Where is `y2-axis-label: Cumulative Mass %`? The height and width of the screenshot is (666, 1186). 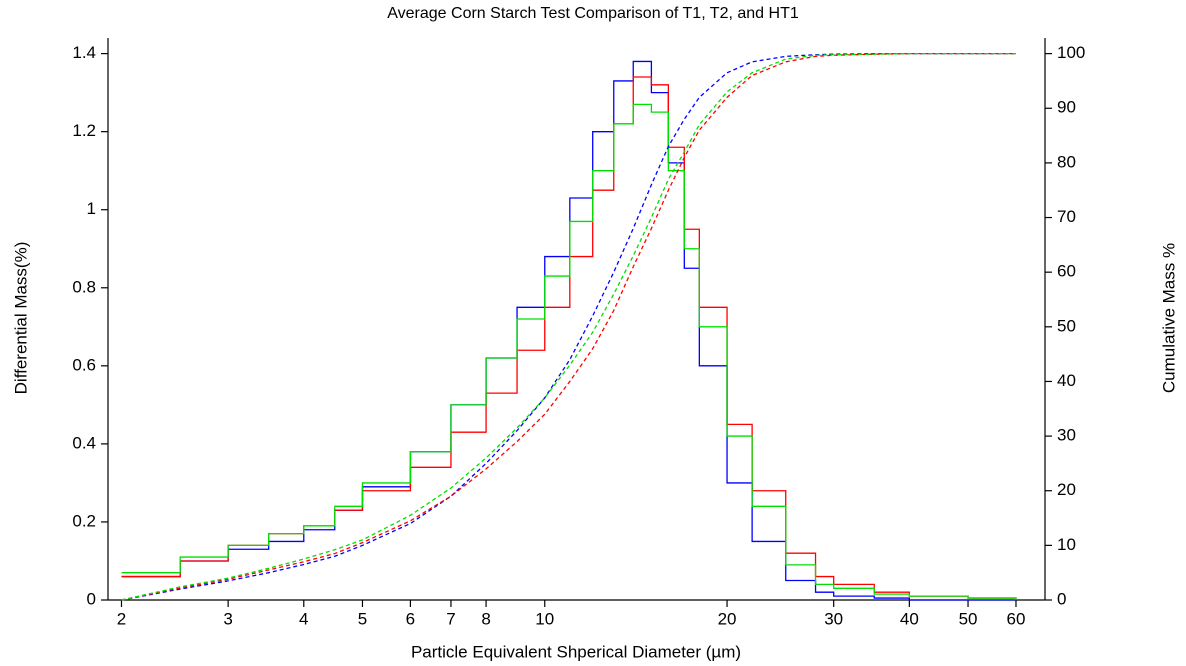 y2-axis-label: Cumulative Mass % is located at coordinates (1168, 318).